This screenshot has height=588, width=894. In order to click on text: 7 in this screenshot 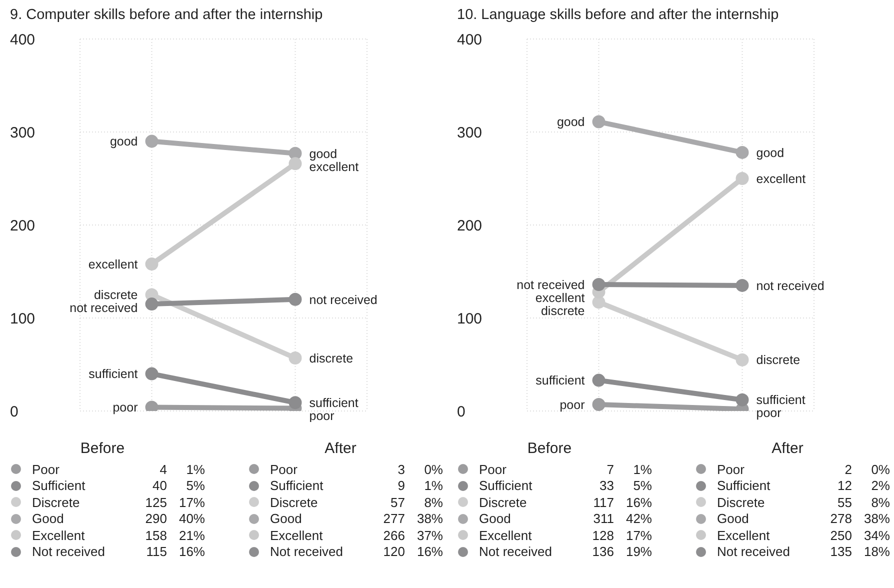, I will do `click(610, 469)`.